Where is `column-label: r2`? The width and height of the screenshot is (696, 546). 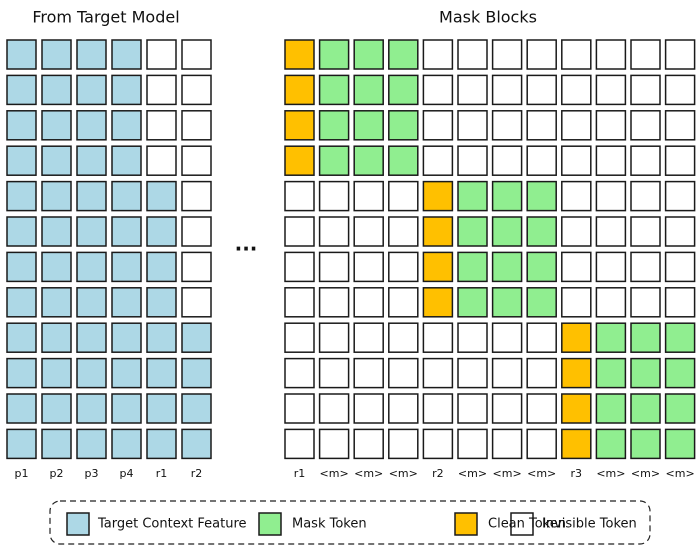
column-label: r2 is located at coordinates (438, 473).